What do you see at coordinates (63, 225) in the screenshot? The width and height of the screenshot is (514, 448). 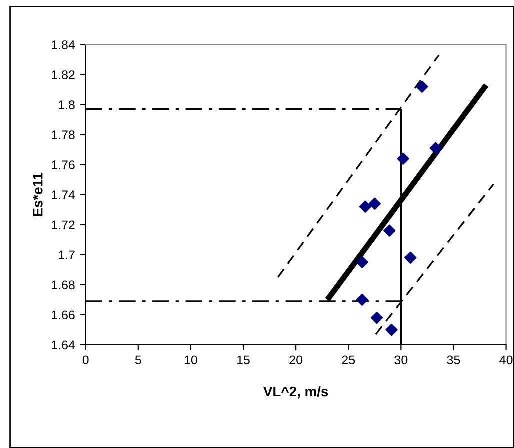 I see `y-tick-label: 1.72` at bounding box center [63, 225].